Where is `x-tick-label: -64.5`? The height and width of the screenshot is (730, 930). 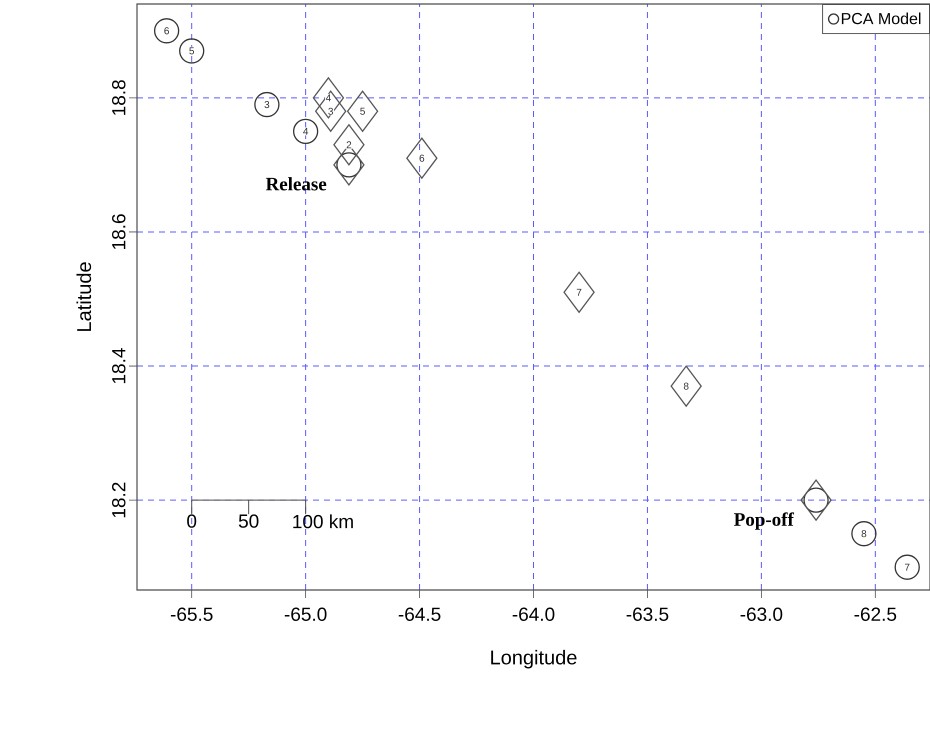
x-tick-label: -64.5 is located at coordinates (419, 614).